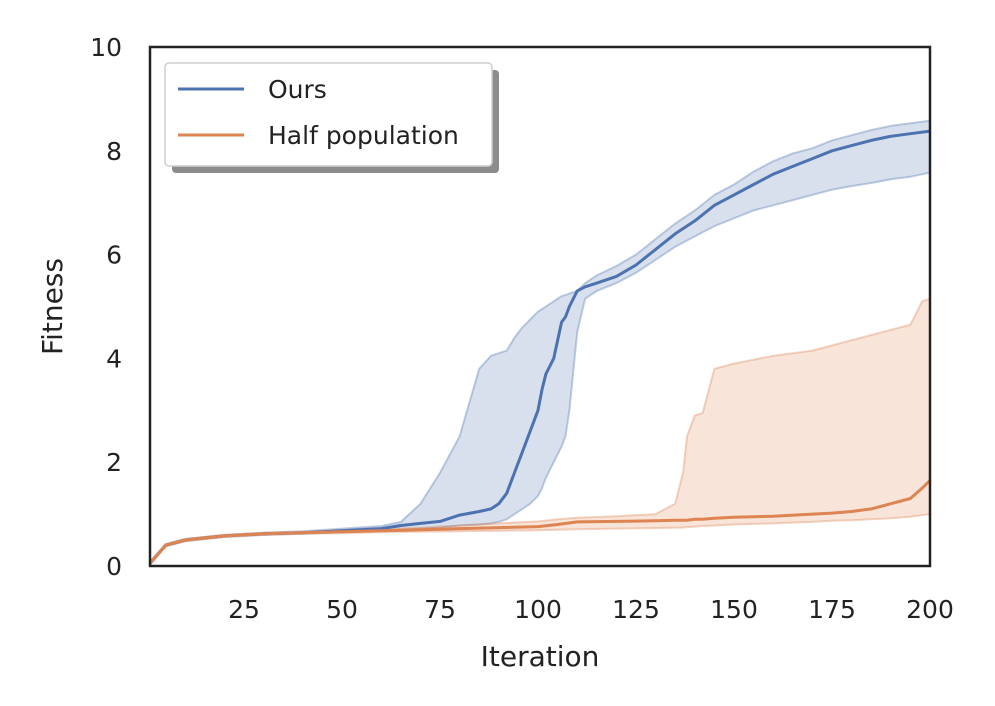  Describe the element at coordinates (363, 135) in the screenshot. I see `legend-label-half-population: Half population` at that location.